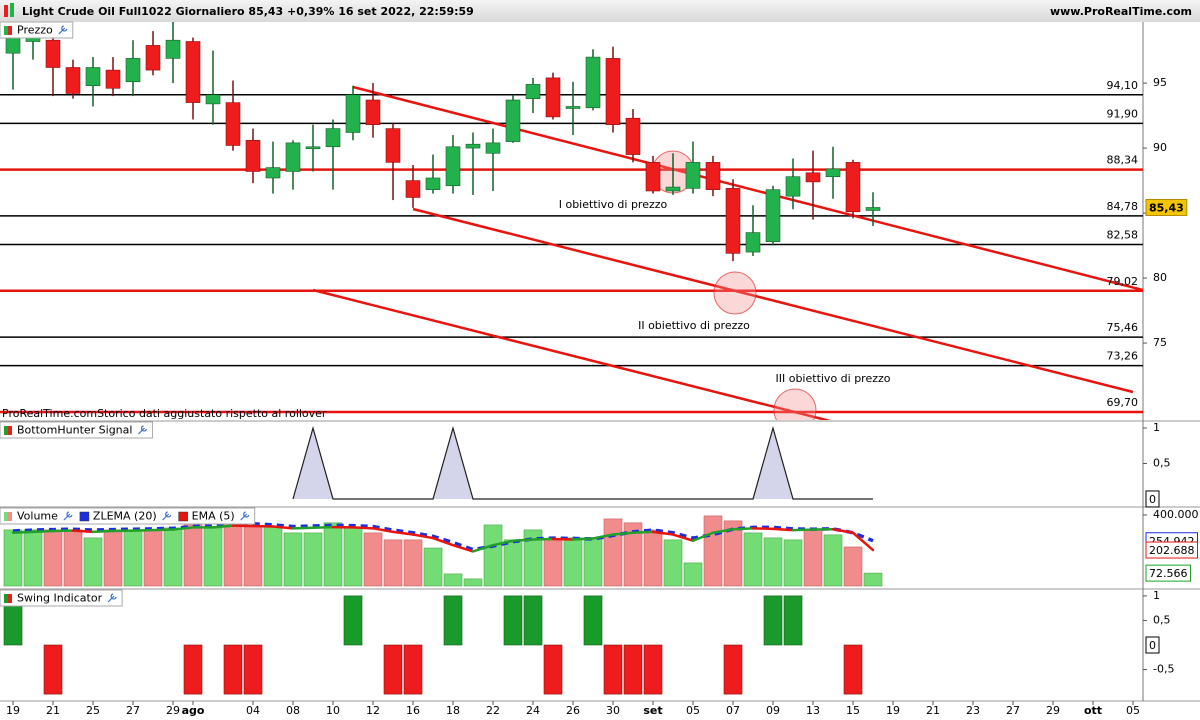 The width and height of the screenshot is (1200, 720). Describe the element at coordinates (1160, 82) in the screenshot. I see `y-tick-label: 95` at that location.